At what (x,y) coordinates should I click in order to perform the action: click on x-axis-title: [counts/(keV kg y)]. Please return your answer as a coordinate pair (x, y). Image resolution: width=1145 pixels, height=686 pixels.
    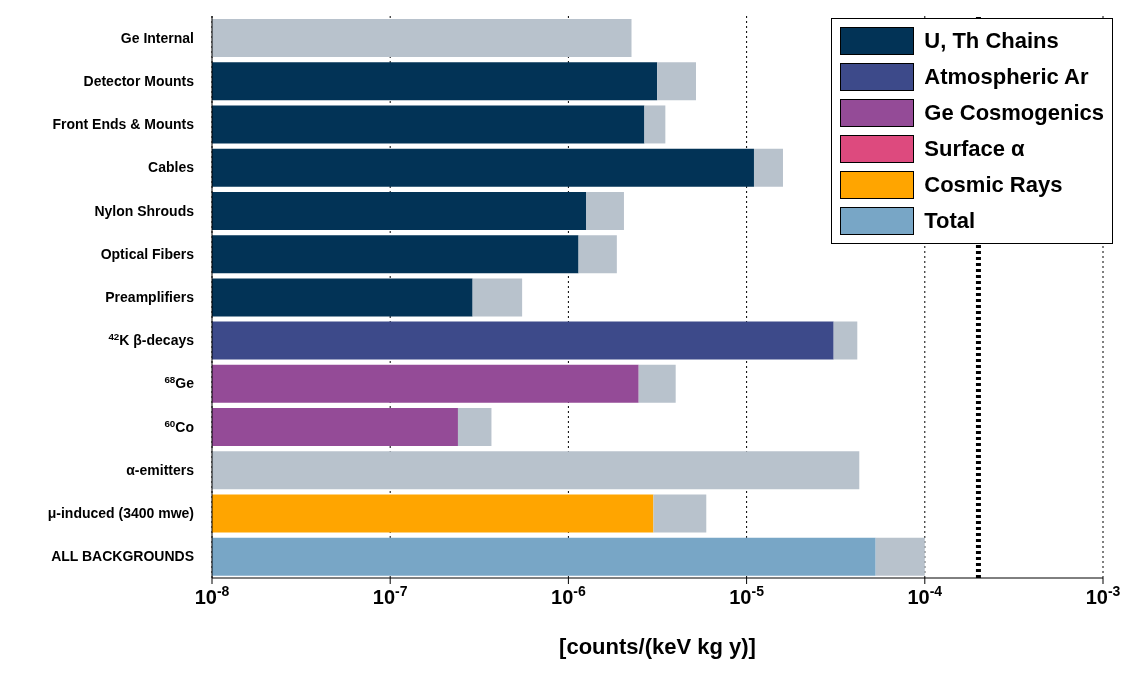
    Looking at the image, I should click on (657, 646).